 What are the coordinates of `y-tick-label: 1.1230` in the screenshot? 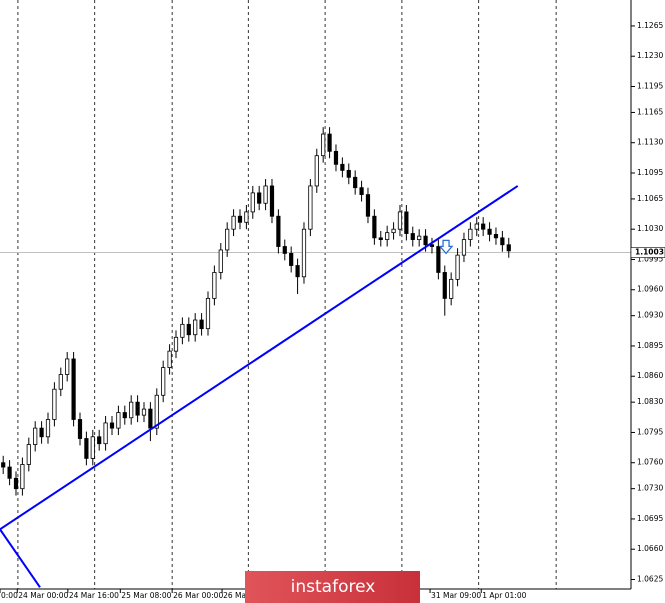 It's located at (650, 55).